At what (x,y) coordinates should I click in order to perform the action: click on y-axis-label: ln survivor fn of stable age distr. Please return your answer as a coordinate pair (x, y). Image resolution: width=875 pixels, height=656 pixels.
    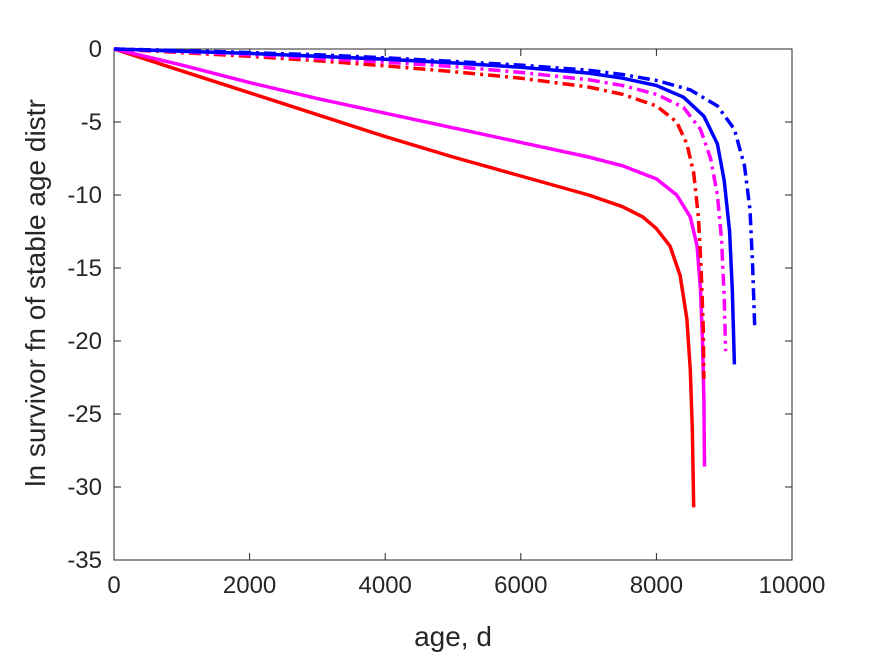
    Looking at the image, I should click on (35, 293).